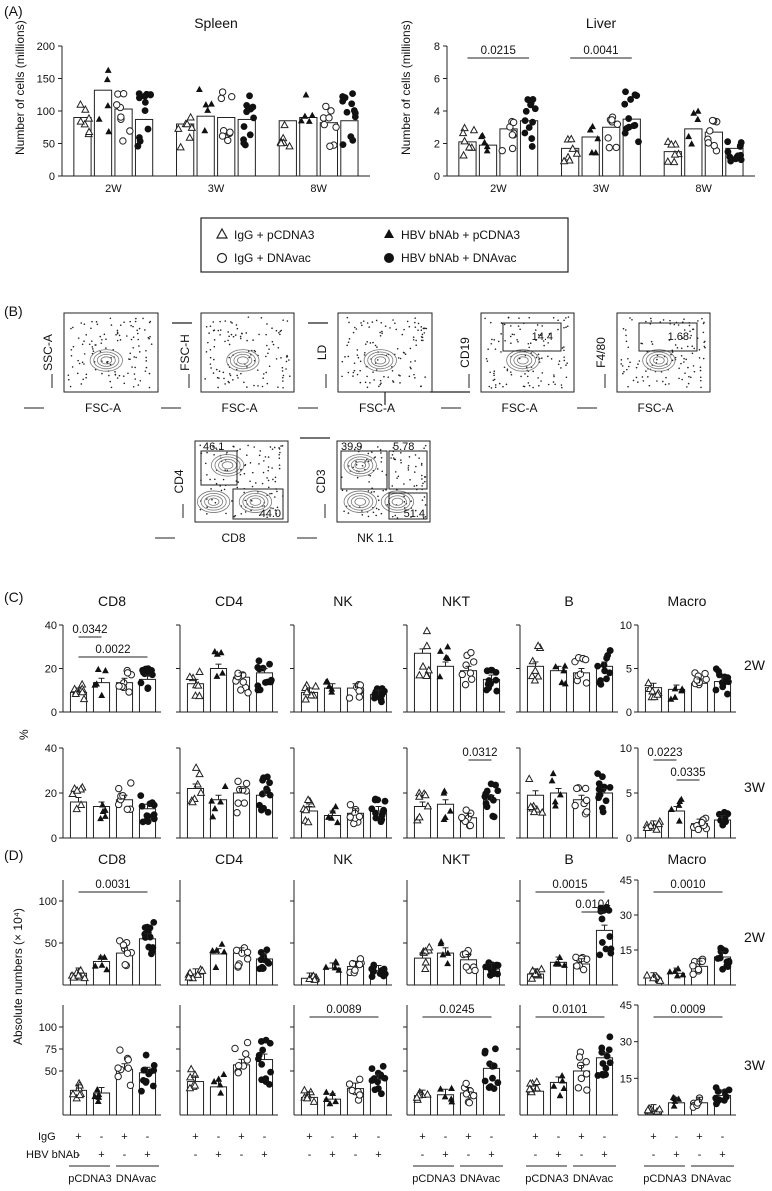 This screenshot has width=772, height=1191. I want to click on panel-label-d: (D), so click(13, 855).